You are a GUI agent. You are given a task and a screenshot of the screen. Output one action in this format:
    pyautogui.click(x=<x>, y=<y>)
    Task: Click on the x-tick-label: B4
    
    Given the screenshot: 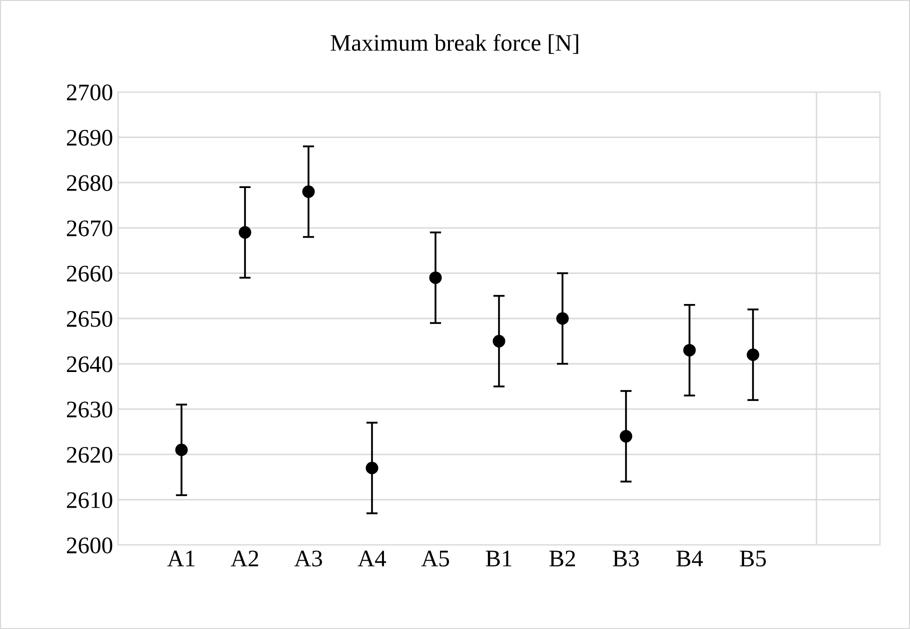 What is the action you would take?
    pyautogui.click(x=689, y=558)
    